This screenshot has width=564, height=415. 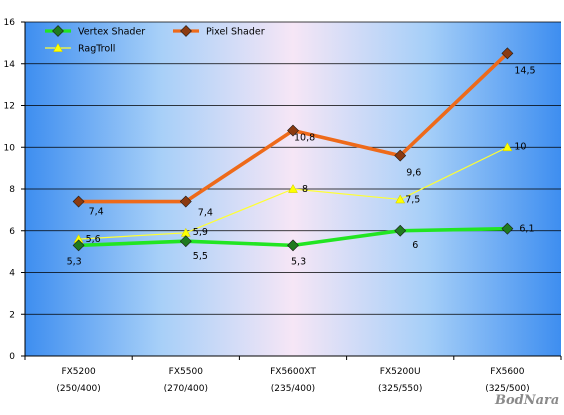 What do you see at coordinates (293, 237) in the screenshot?
I see `series-vertex-shader` at bounding box center [293, 237].